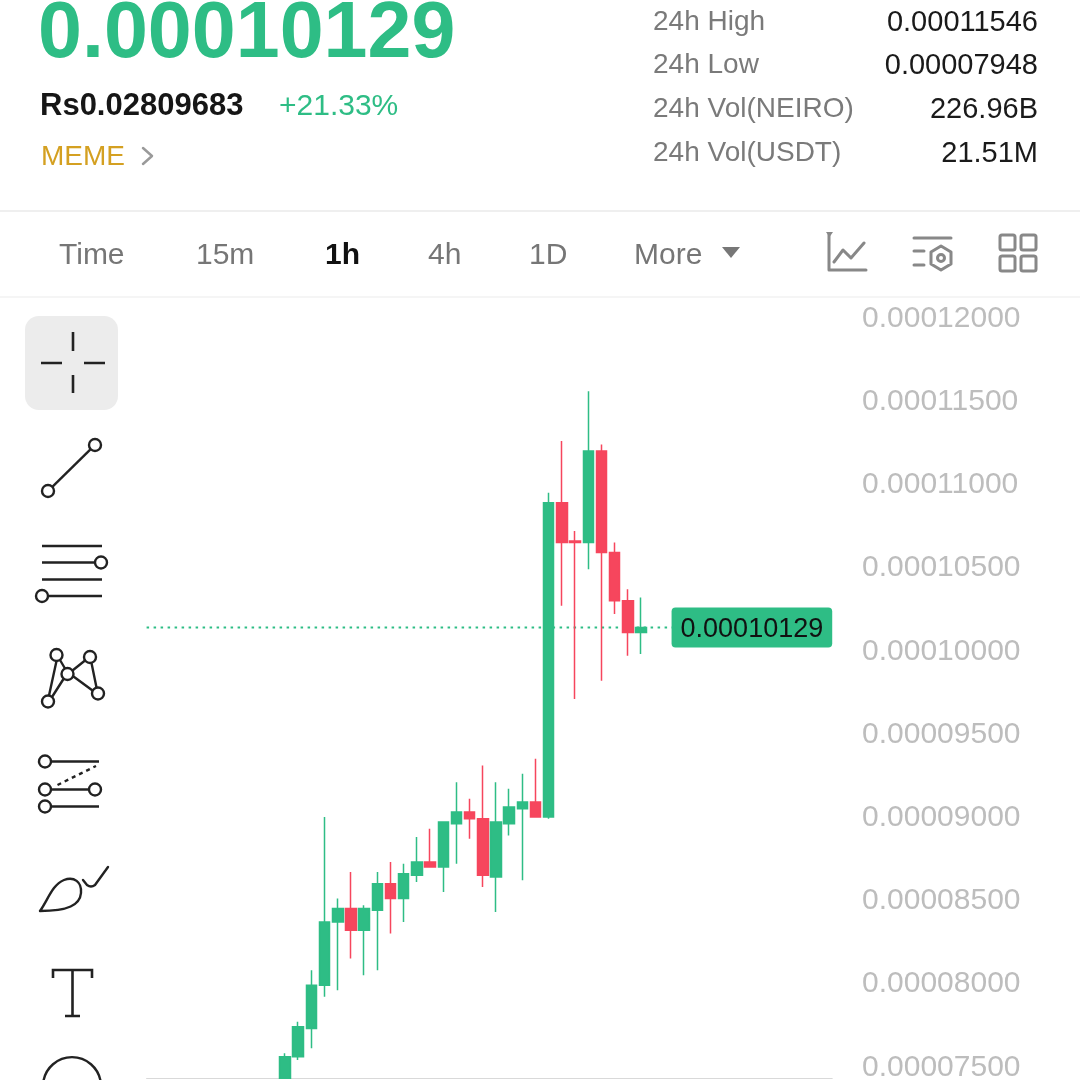 This screenshot has width=1080, height=1080. Describe the element at coordinates (961, 64) in the screenshot. I see `text: 0.00007948` at that location.